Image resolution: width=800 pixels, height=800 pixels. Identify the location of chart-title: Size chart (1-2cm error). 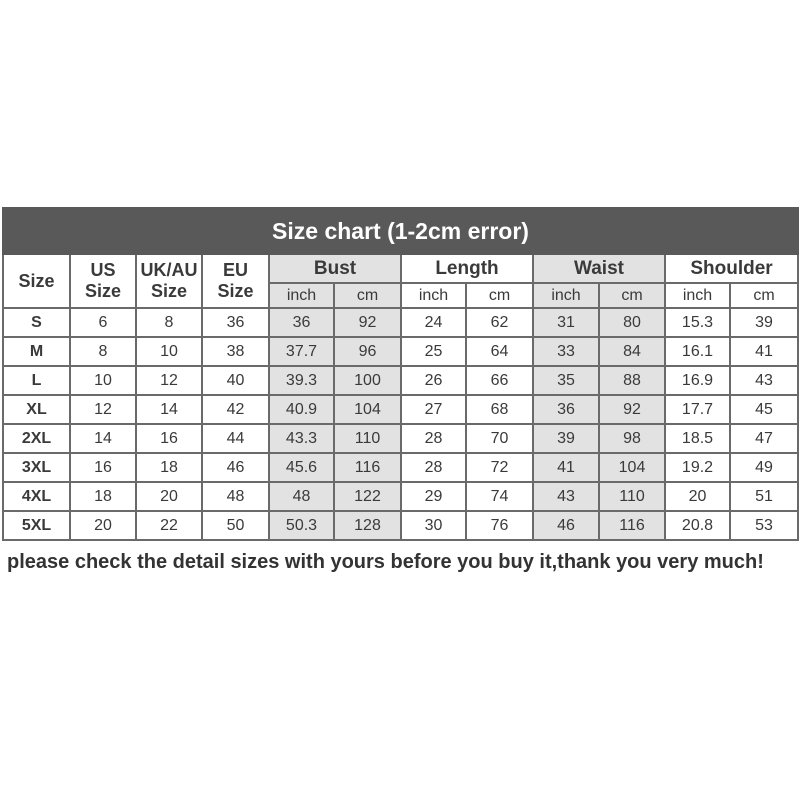
(400, 231).